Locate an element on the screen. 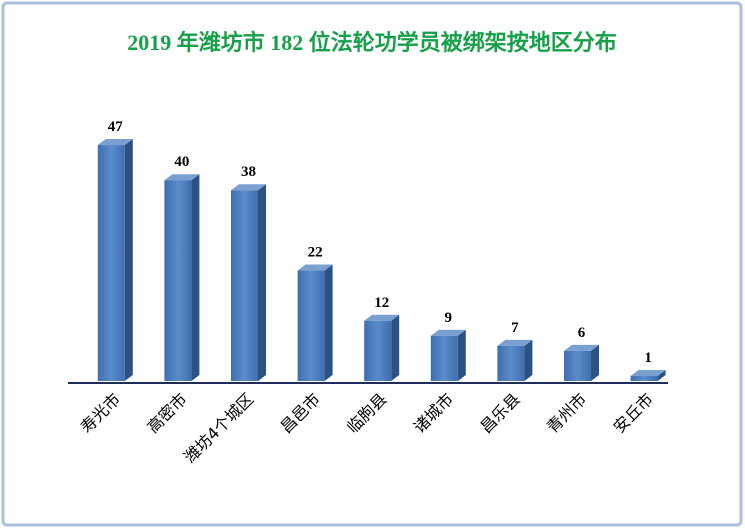 This screenshot has width=745, height=529. chart-title: 2019 年潍坊市 182 位法轮功学员被绑架按地区分布 is located at coordinates (372, 42).